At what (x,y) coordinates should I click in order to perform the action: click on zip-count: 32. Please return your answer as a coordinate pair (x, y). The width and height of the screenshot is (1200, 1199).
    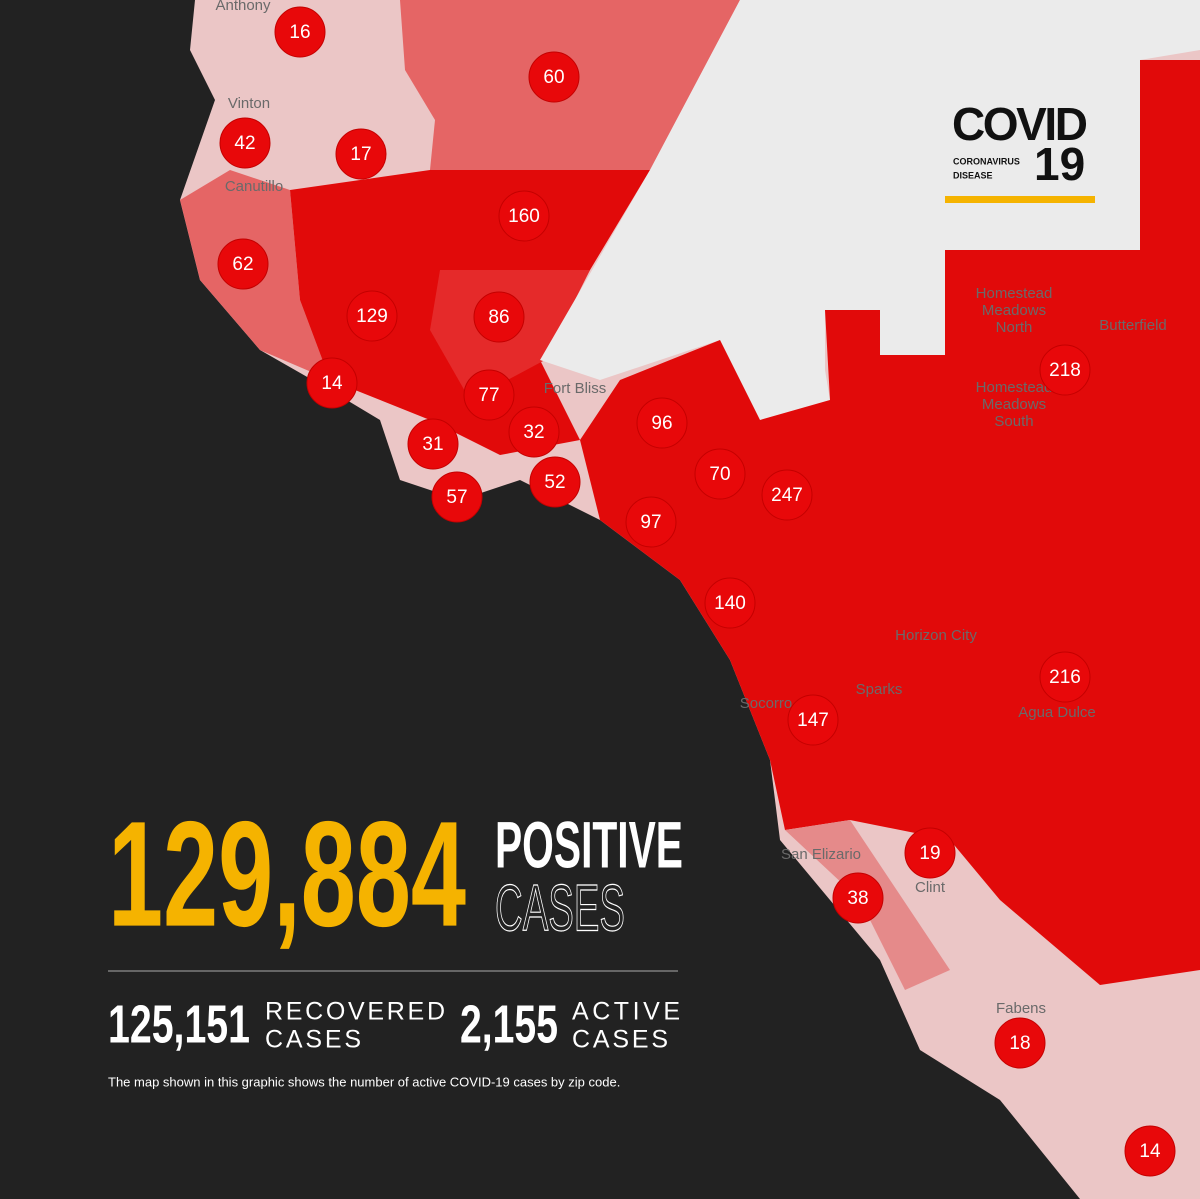
    Looking at the image, I should click on (533, 432).